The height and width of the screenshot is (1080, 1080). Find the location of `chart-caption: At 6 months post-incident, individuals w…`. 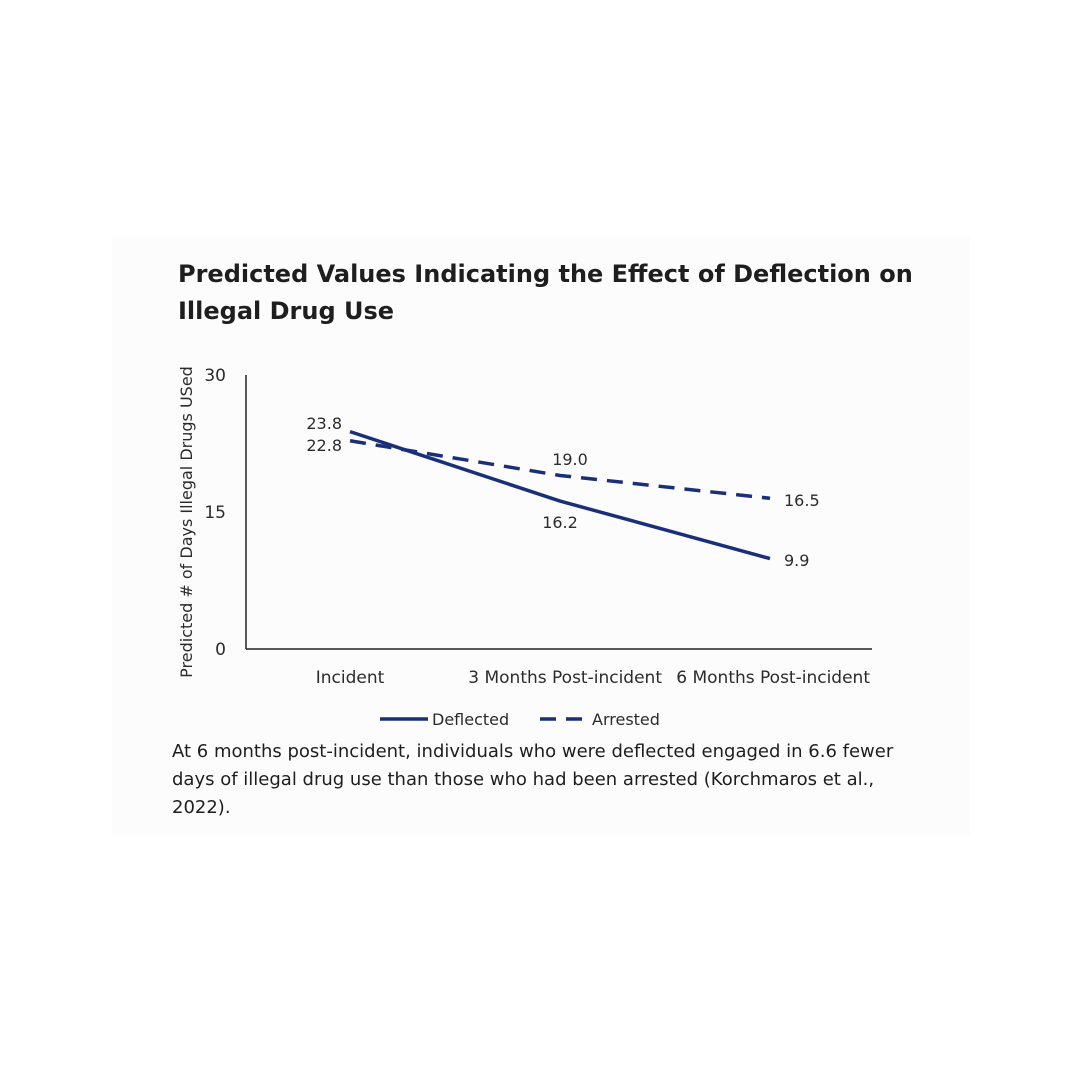

chart-caption: At 6 months post-incident, individuals w… is located at coordinates (533, 779).